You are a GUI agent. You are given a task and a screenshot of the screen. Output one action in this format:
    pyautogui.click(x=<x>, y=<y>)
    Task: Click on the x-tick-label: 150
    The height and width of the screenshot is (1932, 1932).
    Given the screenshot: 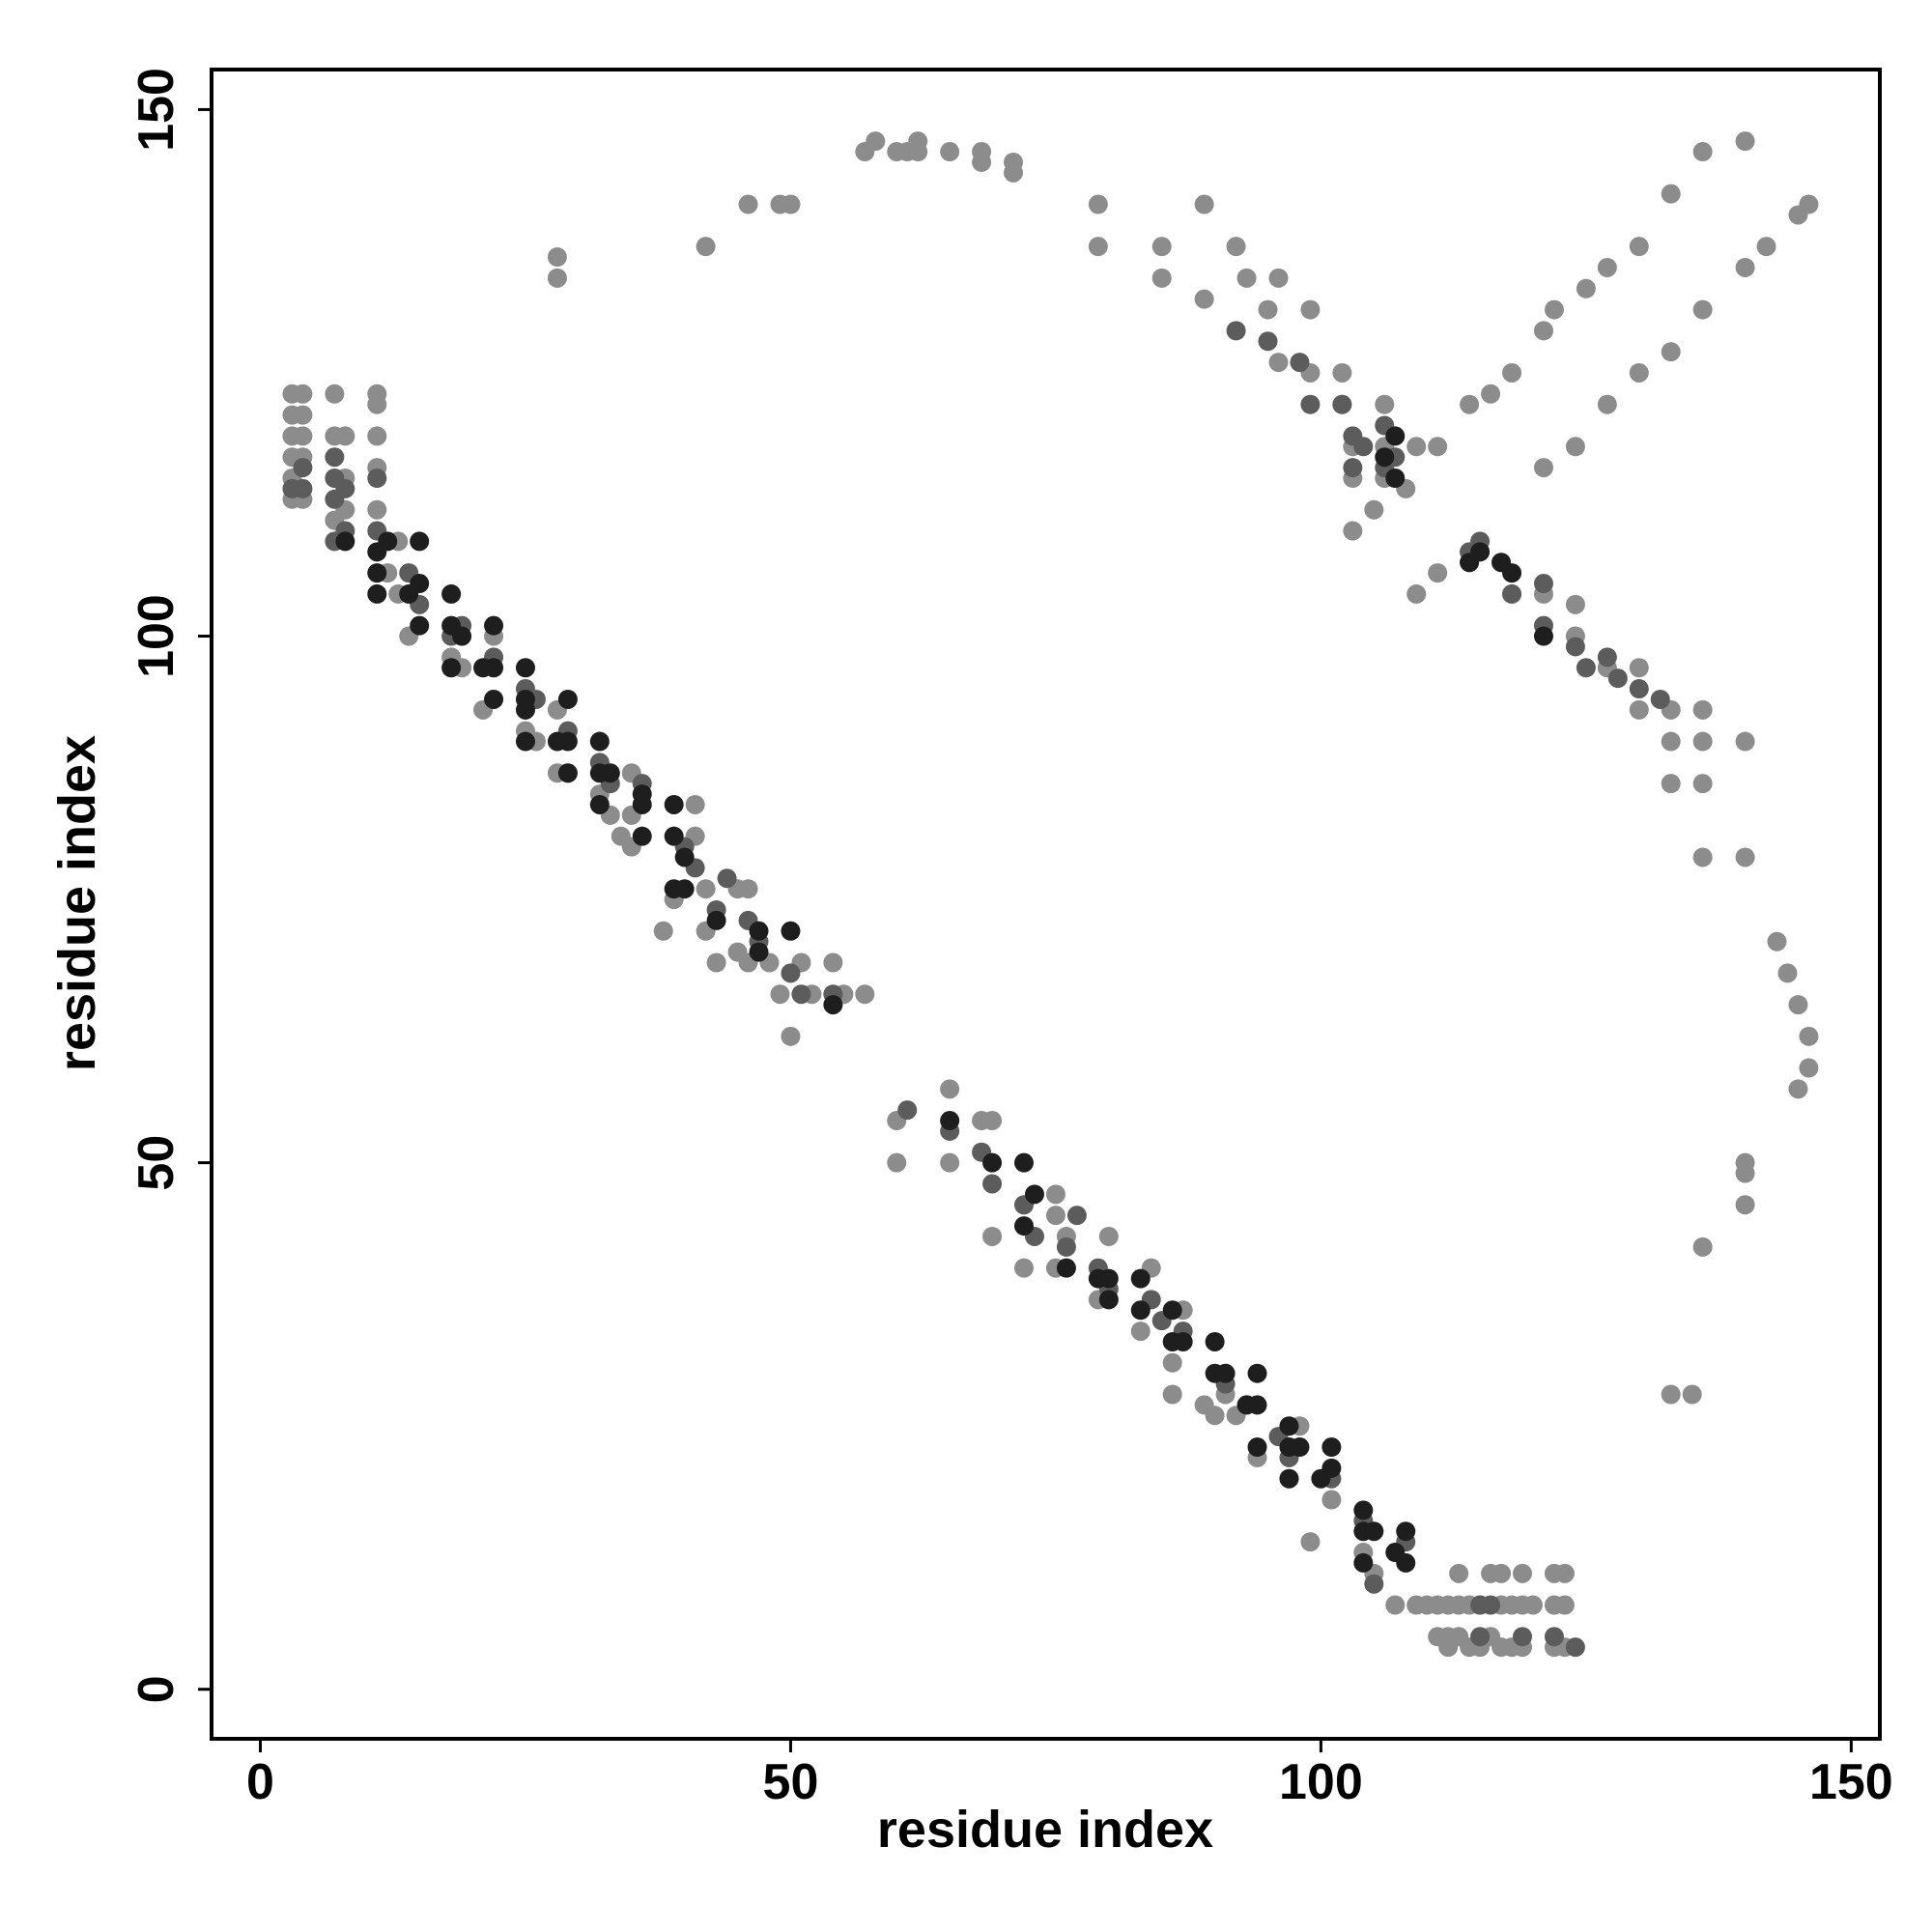 What is the action you would take?
    pyautogui.click(x=1851, y=1782)
    